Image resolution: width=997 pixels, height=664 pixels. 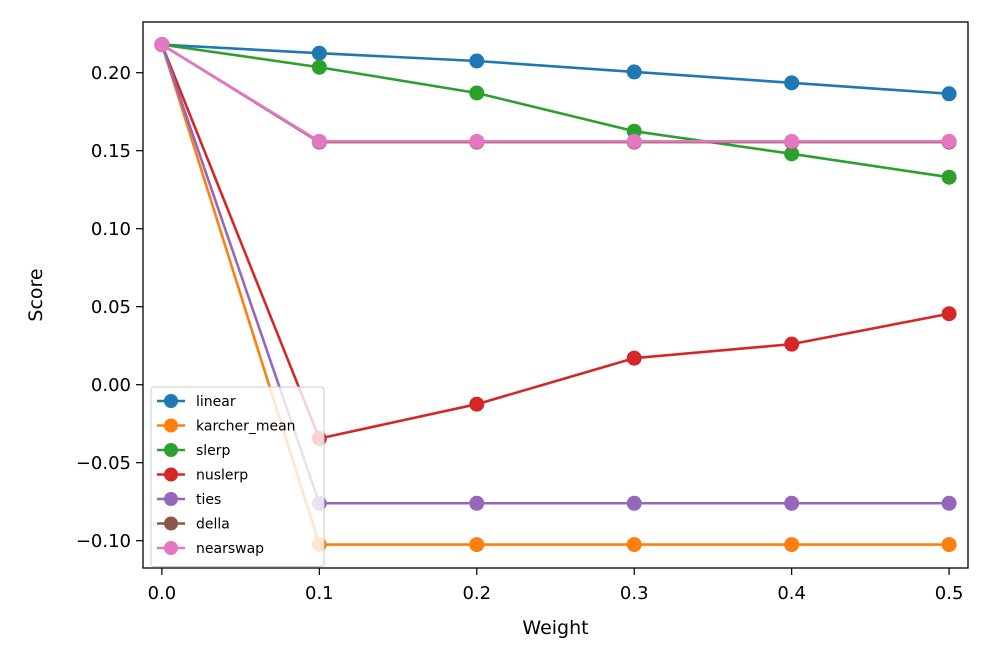 I want to click on legend-item: linear, so click(x=196, y=402).